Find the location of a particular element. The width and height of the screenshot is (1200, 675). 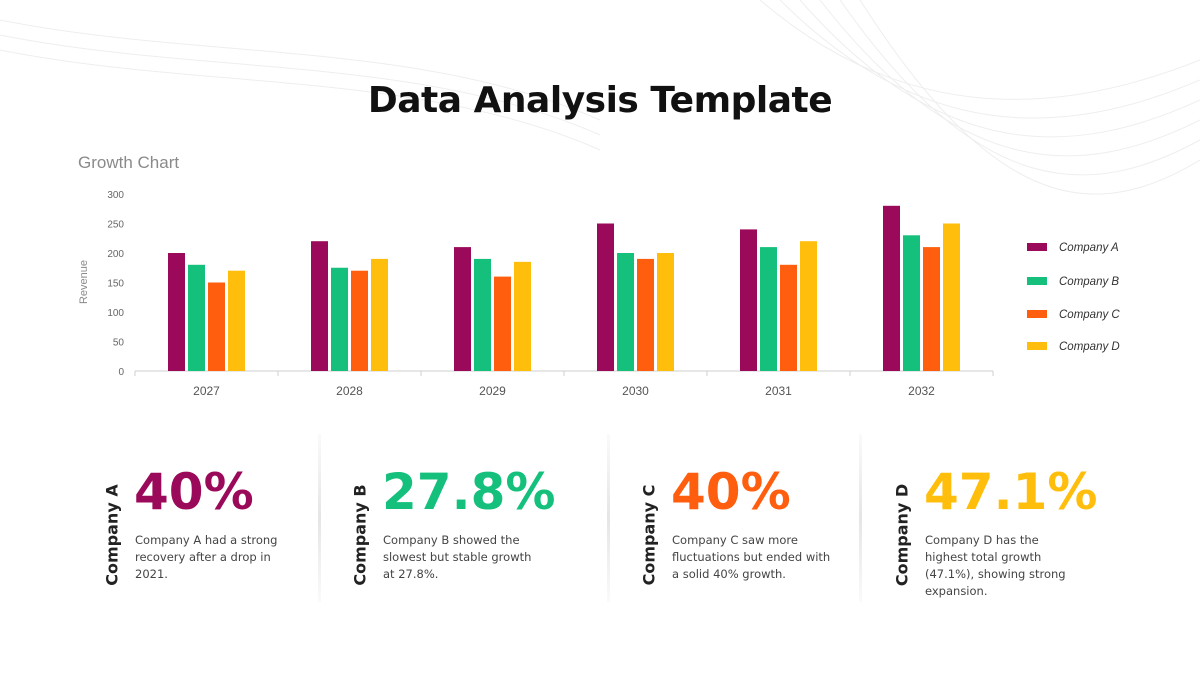

x-tick-label: 2027 is located at coordinates (206, 391).